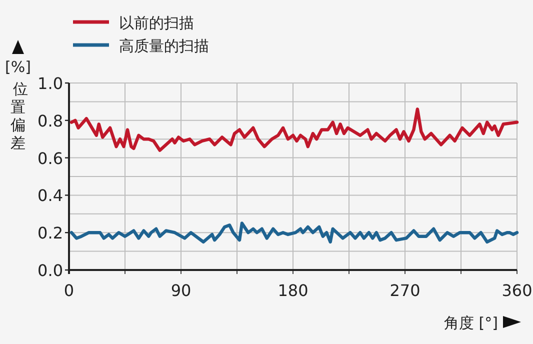 Image resolution: width=533 pixels, height=344 pixels. What do you see at coordinates (293, 290) in the screenshot?
I see `x-tick-label: 180` at bounding box center [293, 290].